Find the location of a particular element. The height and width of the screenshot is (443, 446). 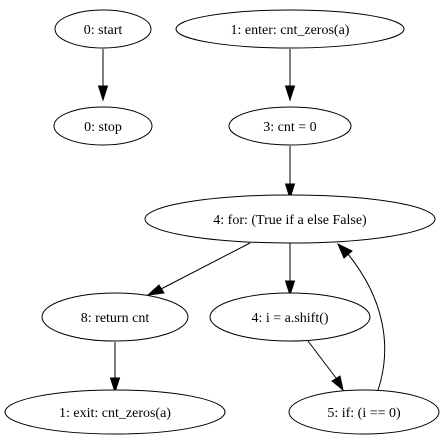

svg-text: 8: return cnt is located at coordinates (115, 318).